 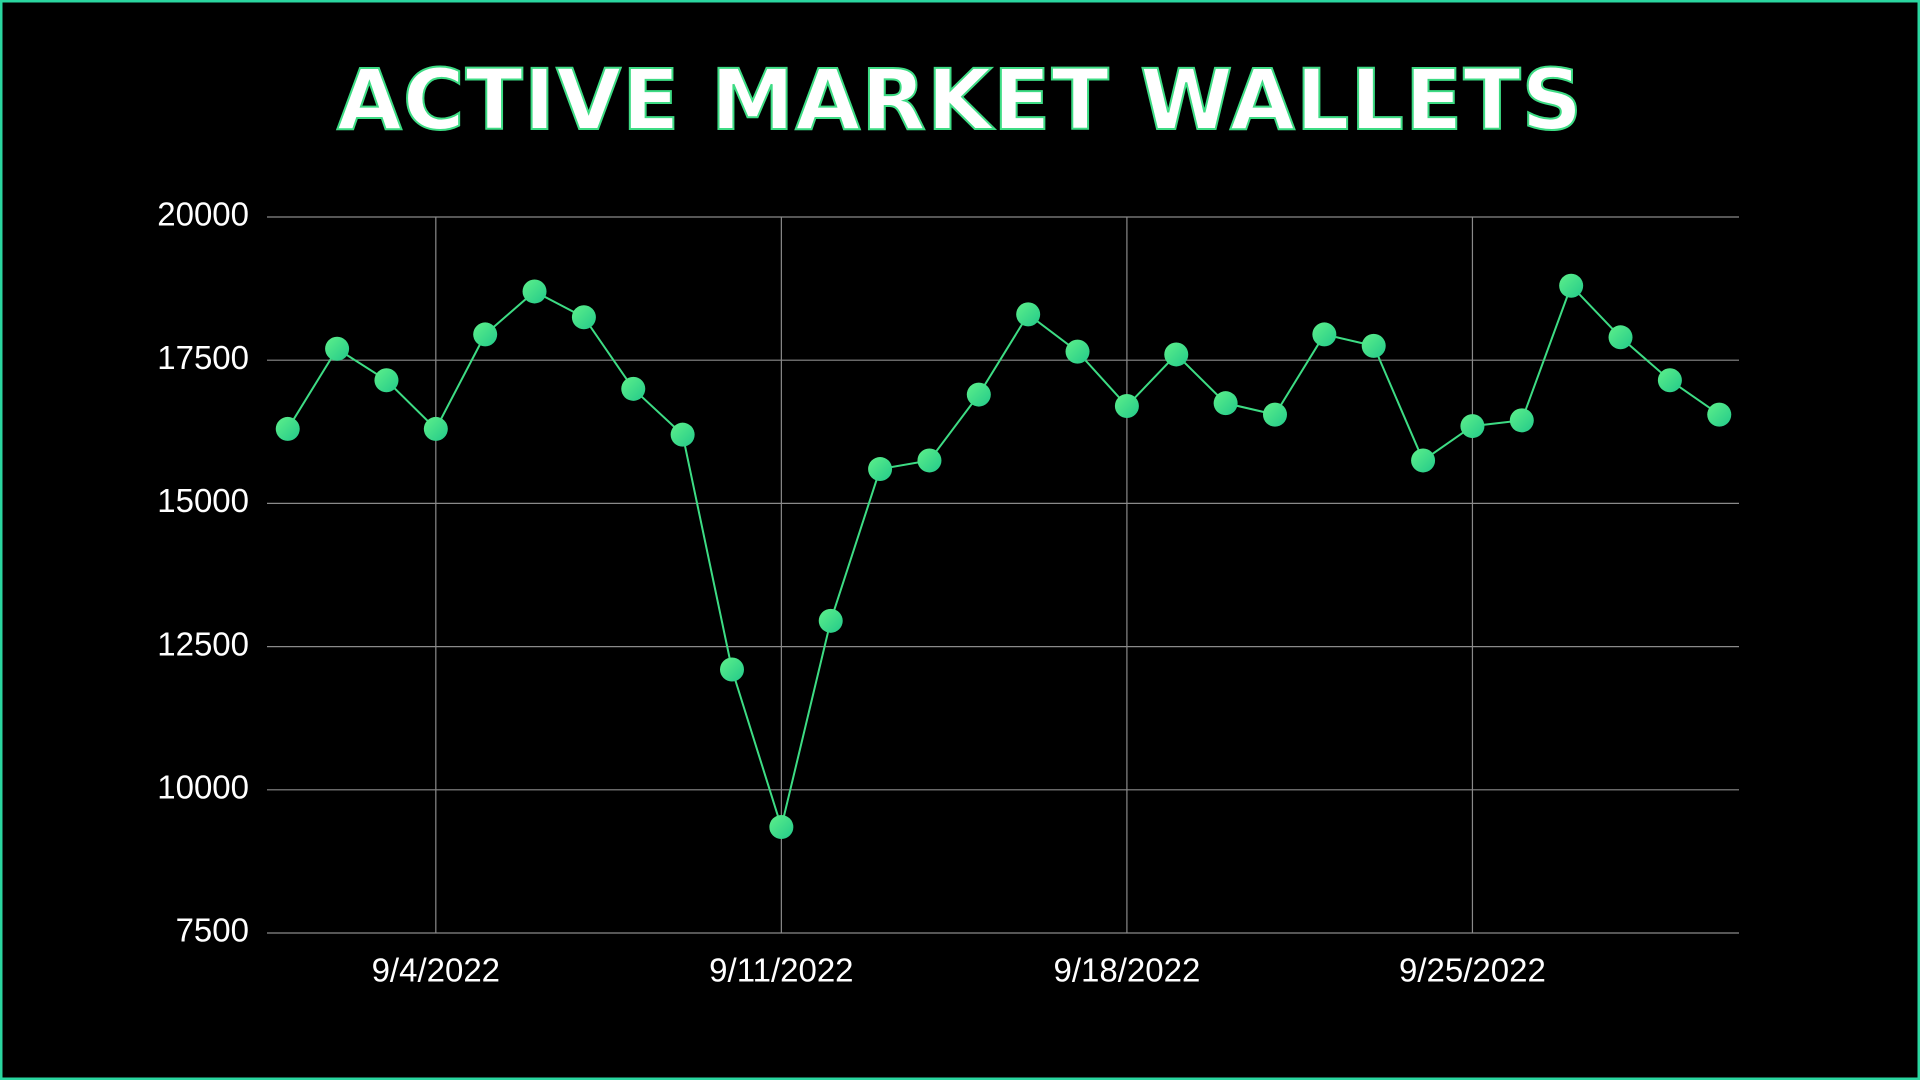 What do you see at coordinates (203, 643) in the screenshot?
I see `y-tick-label: 12500` at bounding box center [203, 643].